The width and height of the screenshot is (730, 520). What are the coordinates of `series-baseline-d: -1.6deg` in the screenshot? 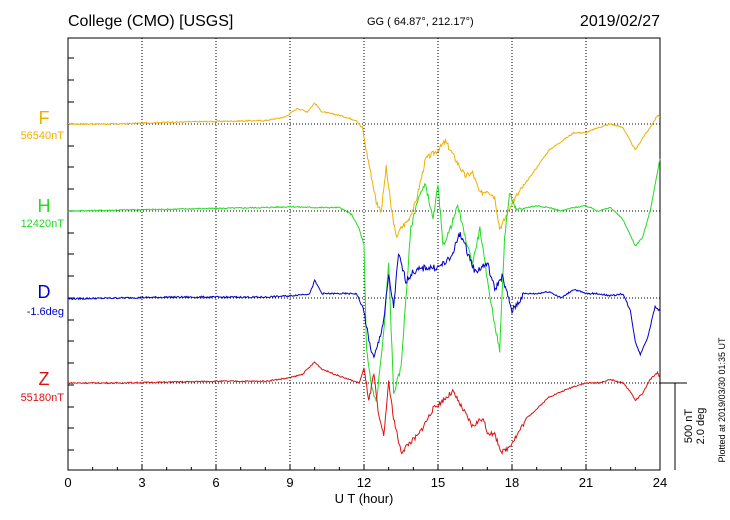 It's located at (45, 312).